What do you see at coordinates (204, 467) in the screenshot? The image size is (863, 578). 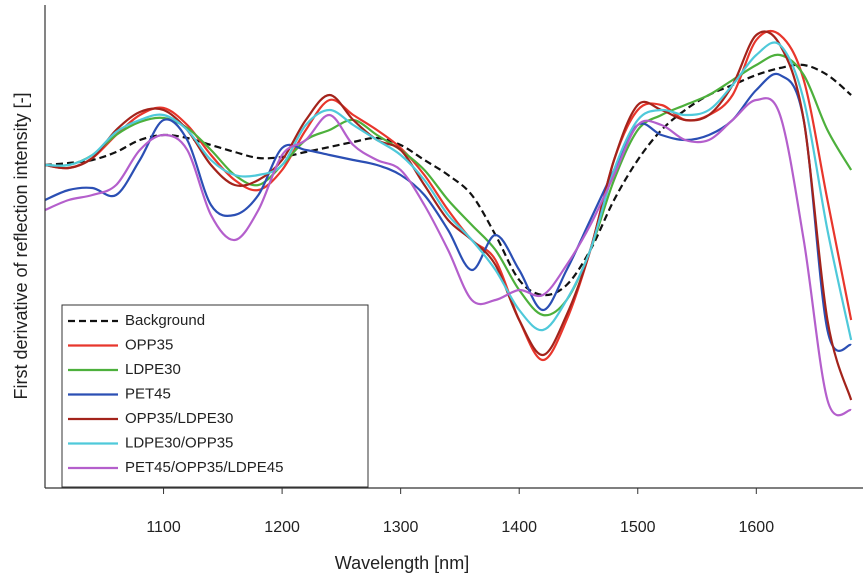 I see `legend-label: PET45/OPP35/LDPE45` at bounding box center [204, 467].